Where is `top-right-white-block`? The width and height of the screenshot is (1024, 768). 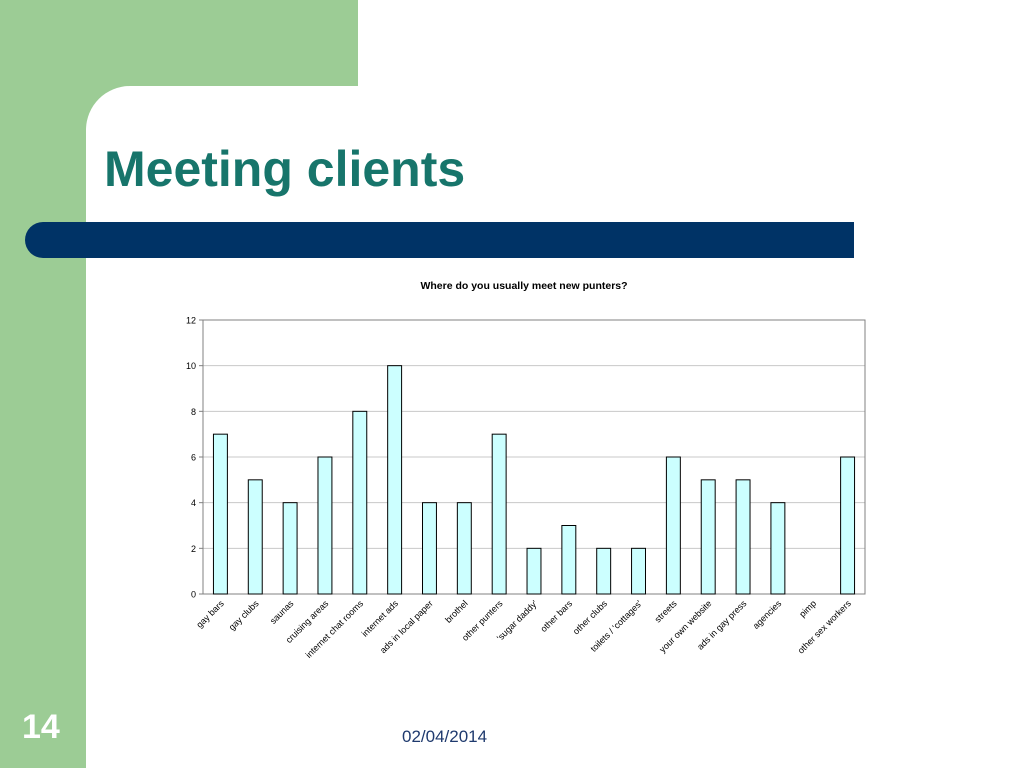 top-right-white-block is located at coordinates (691, 43).